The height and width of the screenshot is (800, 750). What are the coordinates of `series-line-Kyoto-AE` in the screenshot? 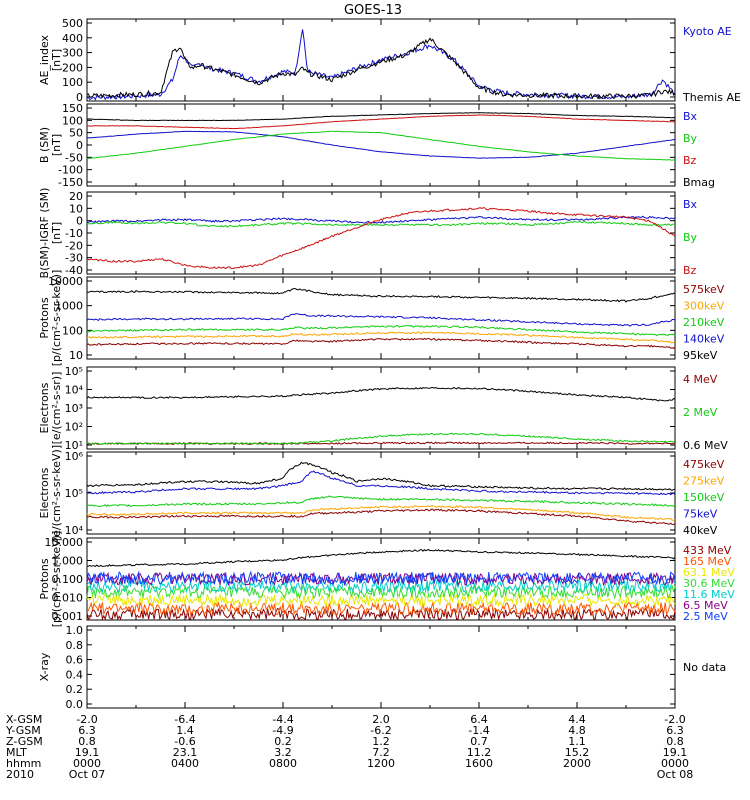 It's located at (381, 65).